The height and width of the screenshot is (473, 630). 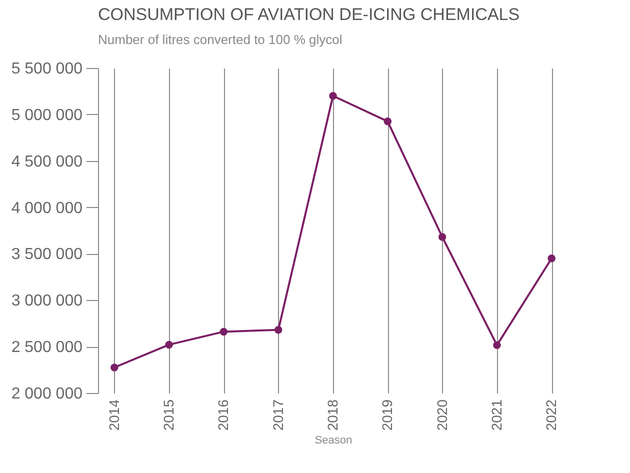 What do you see at coordinates (47, 69) in the screenshot?
I see `y-tick-label: 5 500 000` at bounding box center [47, 69].